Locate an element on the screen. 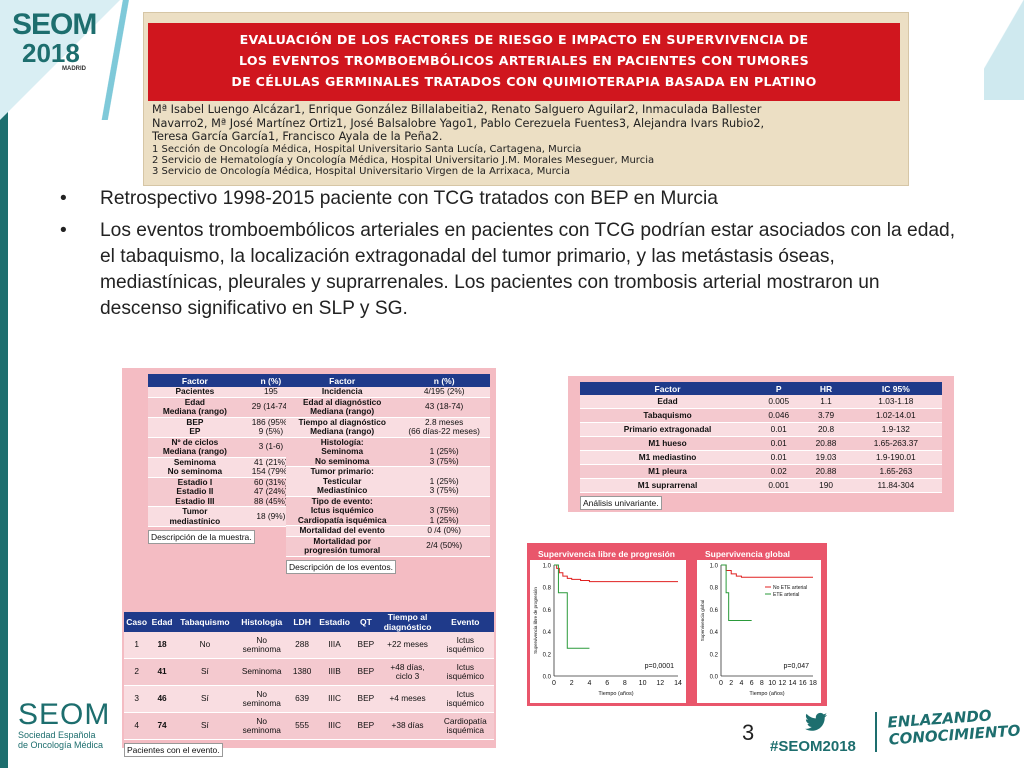 The image size is (1024, 768). x-axis-label: Tiempo (años) is located at coordinates (615, 694).